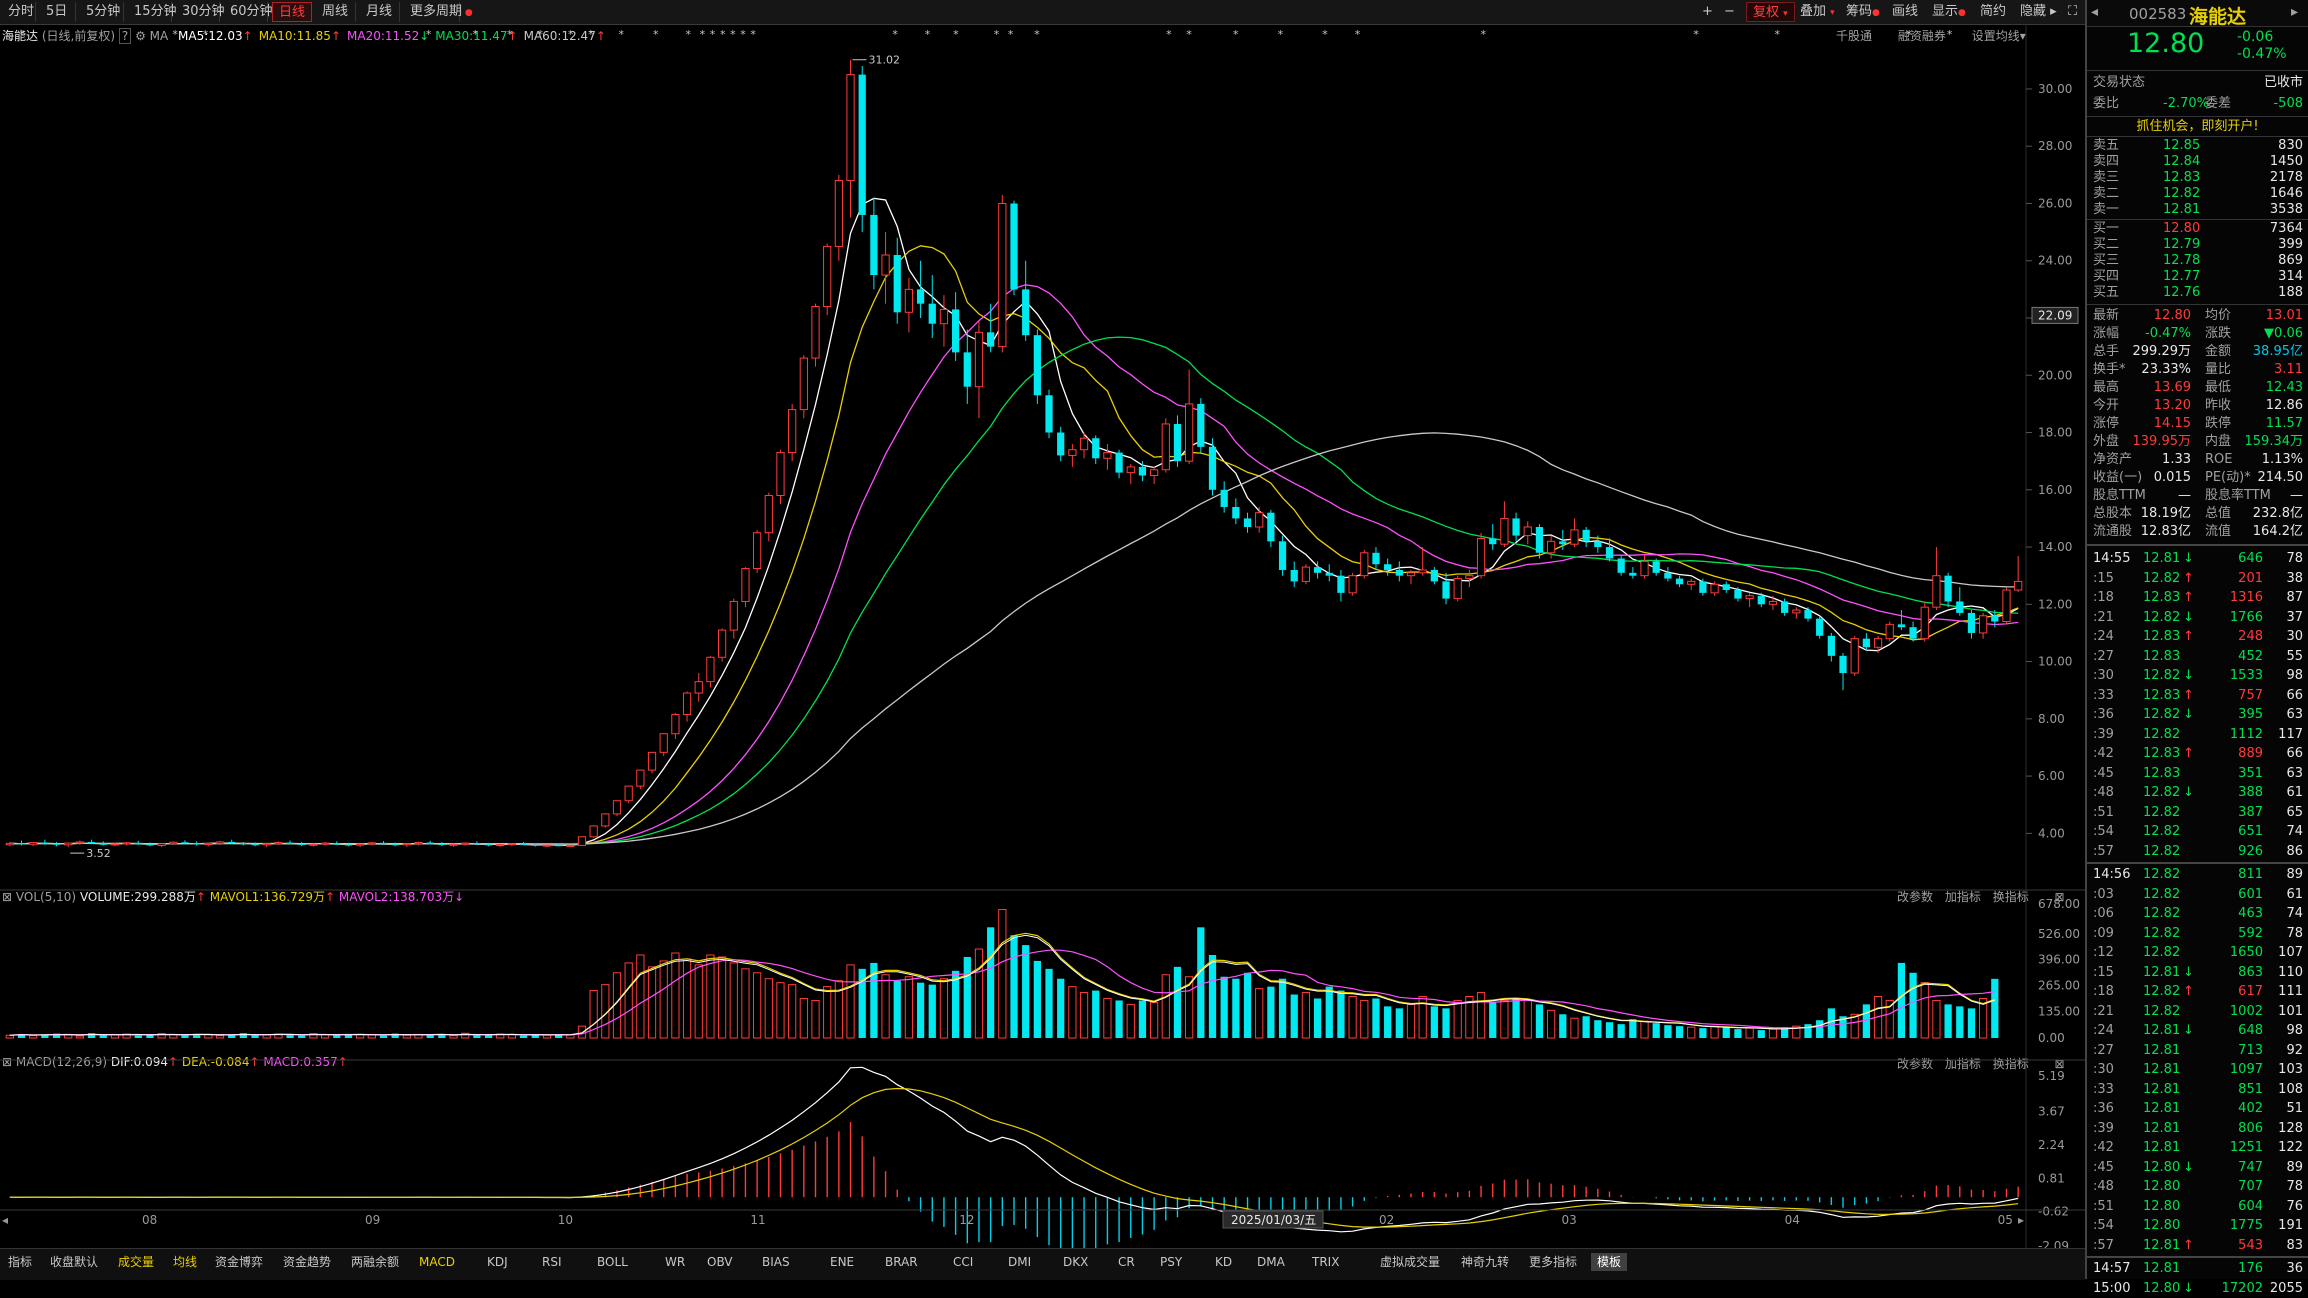 This screenshot has height=1298, width=2308. What do you see at coordinates (963, 1262) in the screenshot?
I see `indicator-tab-16: CCI` at bounding box center [963, 1262].